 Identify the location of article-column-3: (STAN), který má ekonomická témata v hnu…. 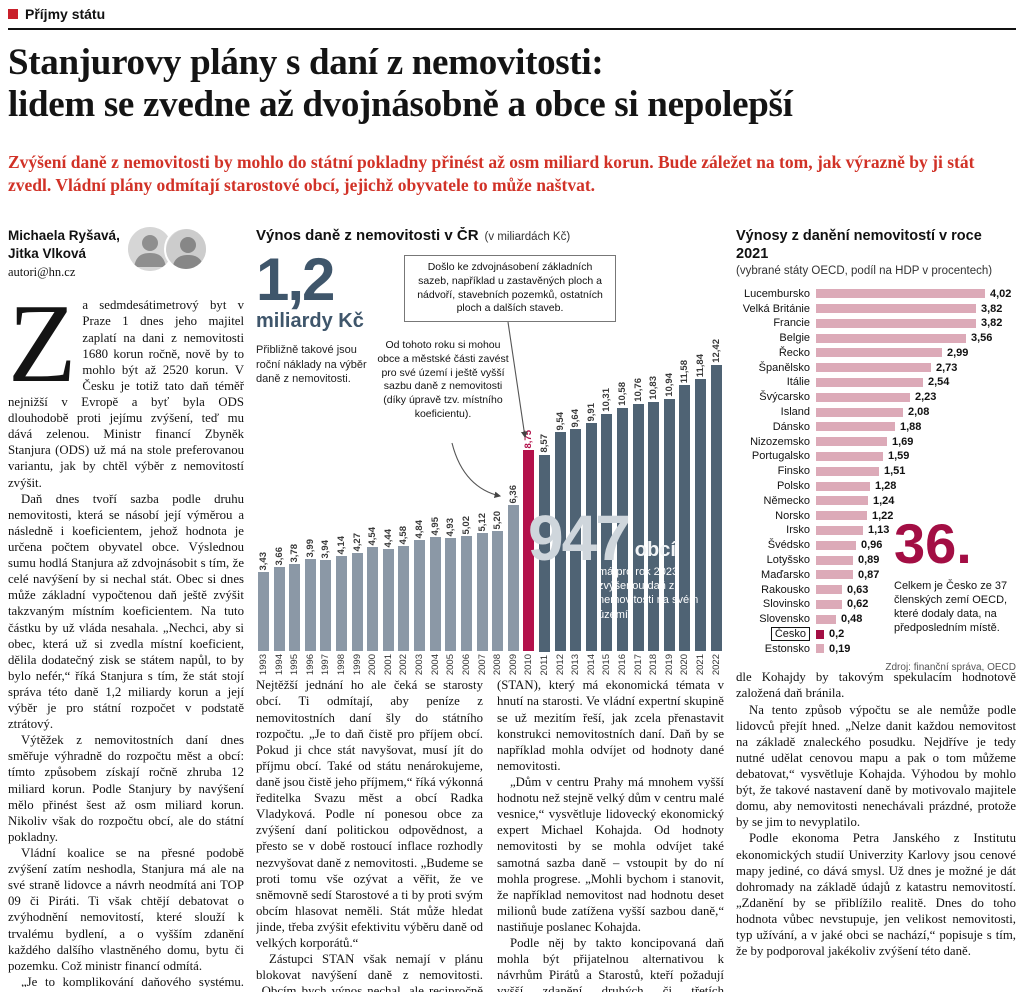
(610, 834).